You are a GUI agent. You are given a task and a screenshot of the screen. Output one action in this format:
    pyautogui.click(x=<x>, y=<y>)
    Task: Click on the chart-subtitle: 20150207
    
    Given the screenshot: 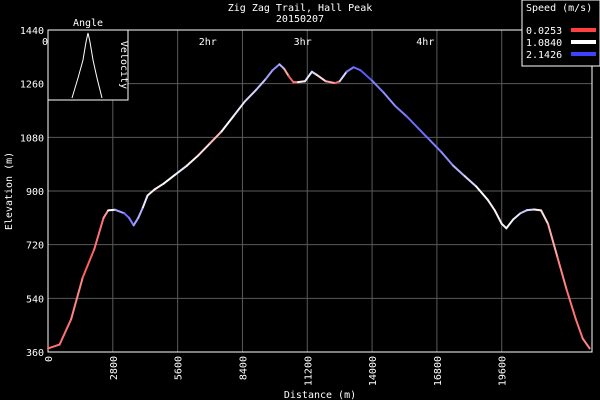 What is the action you would take?
    pyautogui.click(x=300, y=19)
    